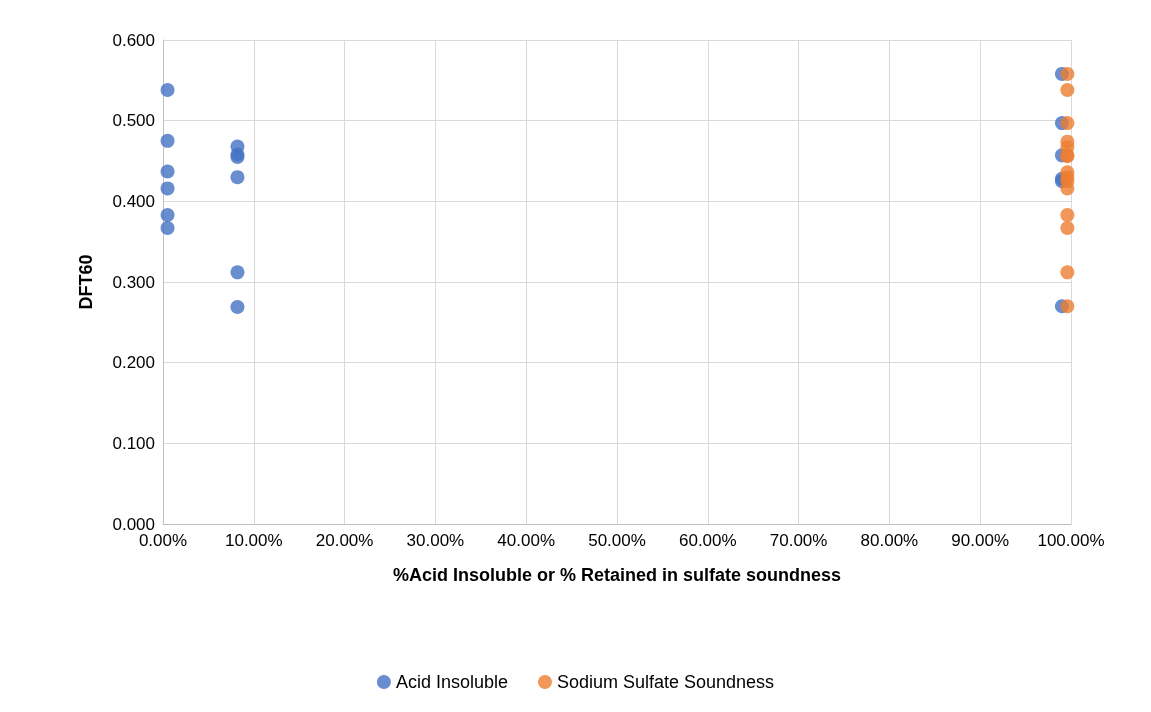 This screenshot has height=712, width=1151. Describe the element at coordinates (526, 540) in the screenshot. I see `x-tick-label: 40.00%` at that location.